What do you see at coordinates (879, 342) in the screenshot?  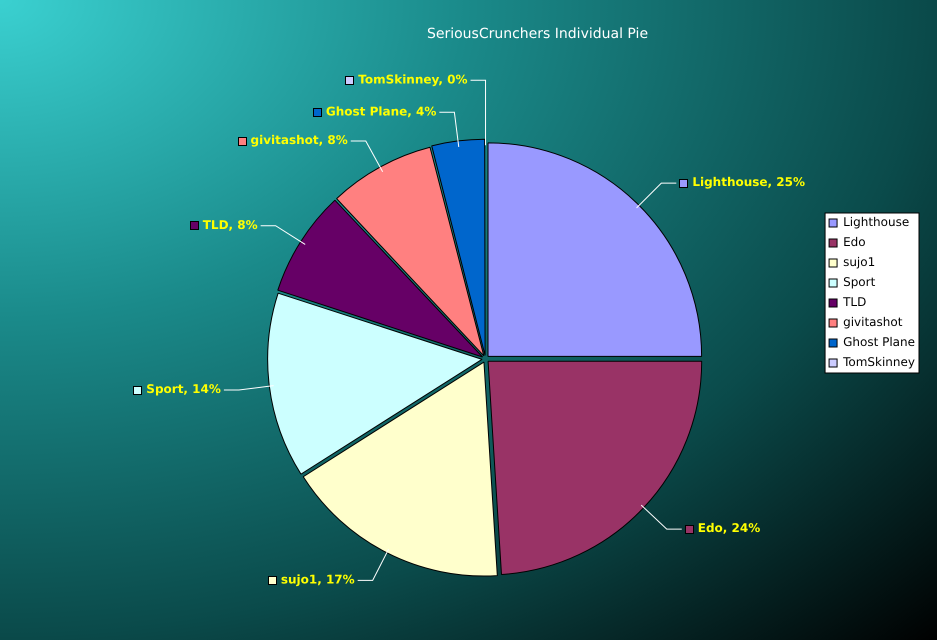 I see `legend-label: Ghost Plane` at bounding box center [879, 342].